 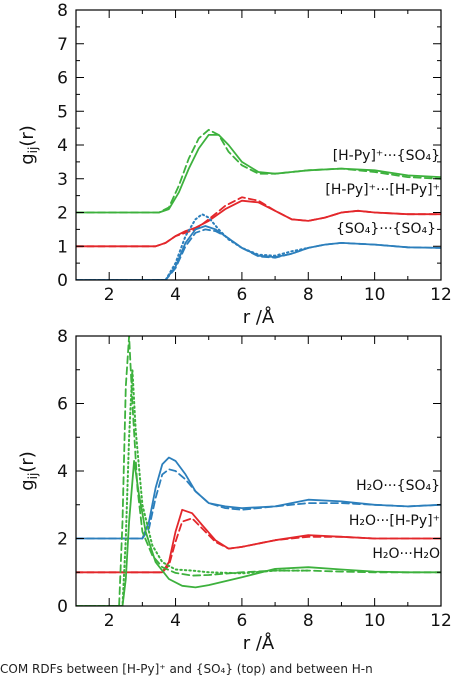 I want to click on legend-label: {SO₄}···{SO₄}, so click(x=386, y=229).